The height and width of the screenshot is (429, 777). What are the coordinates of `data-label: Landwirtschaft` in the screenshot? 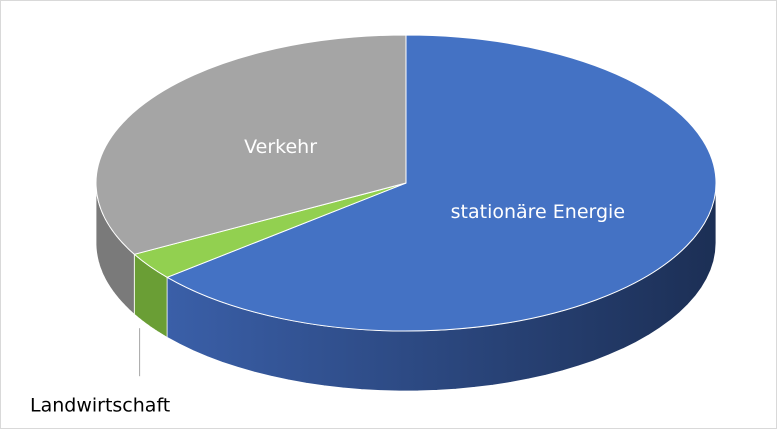 It's located at (100, 406).